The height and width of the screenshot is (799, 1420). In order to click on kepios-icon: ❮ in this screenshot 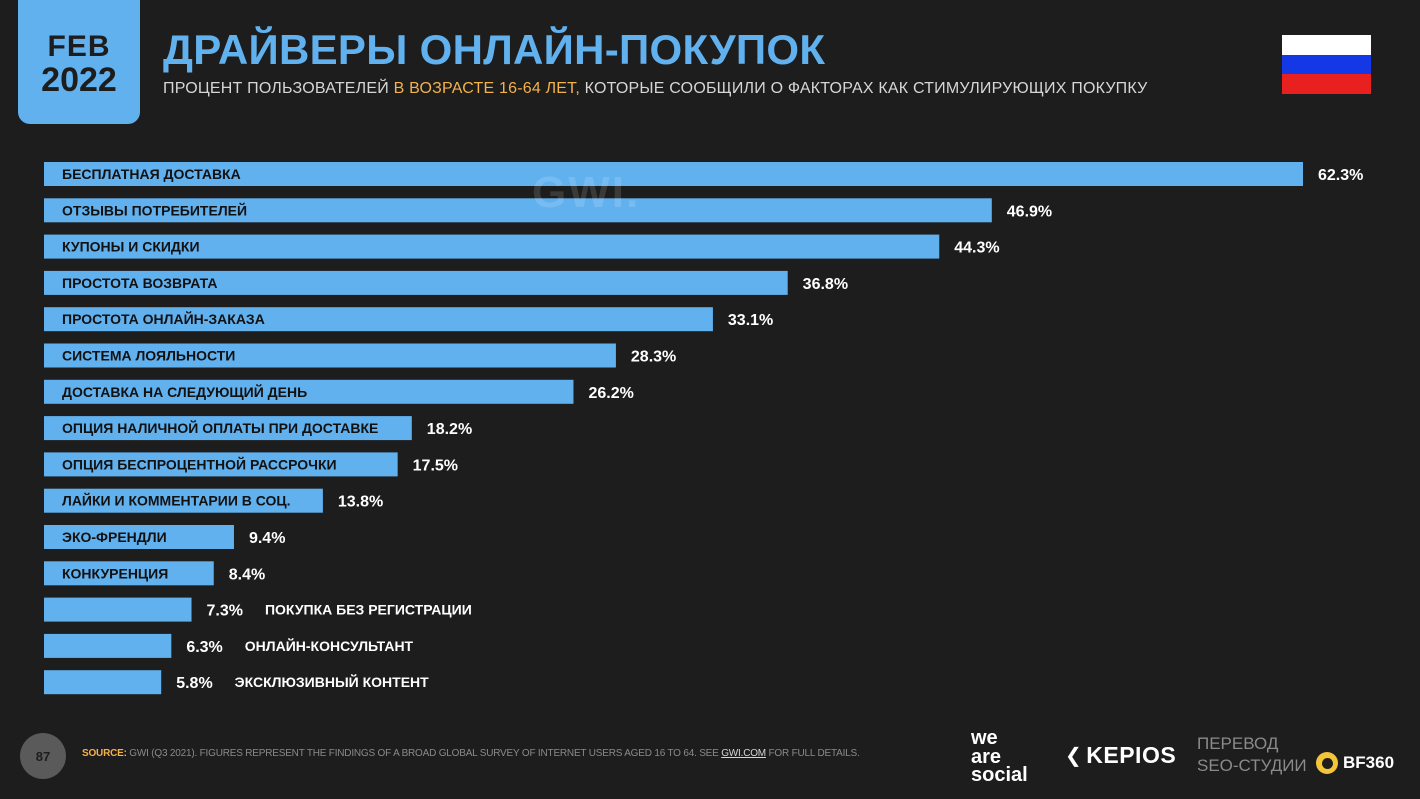, I will do `click(1074, 756)`.